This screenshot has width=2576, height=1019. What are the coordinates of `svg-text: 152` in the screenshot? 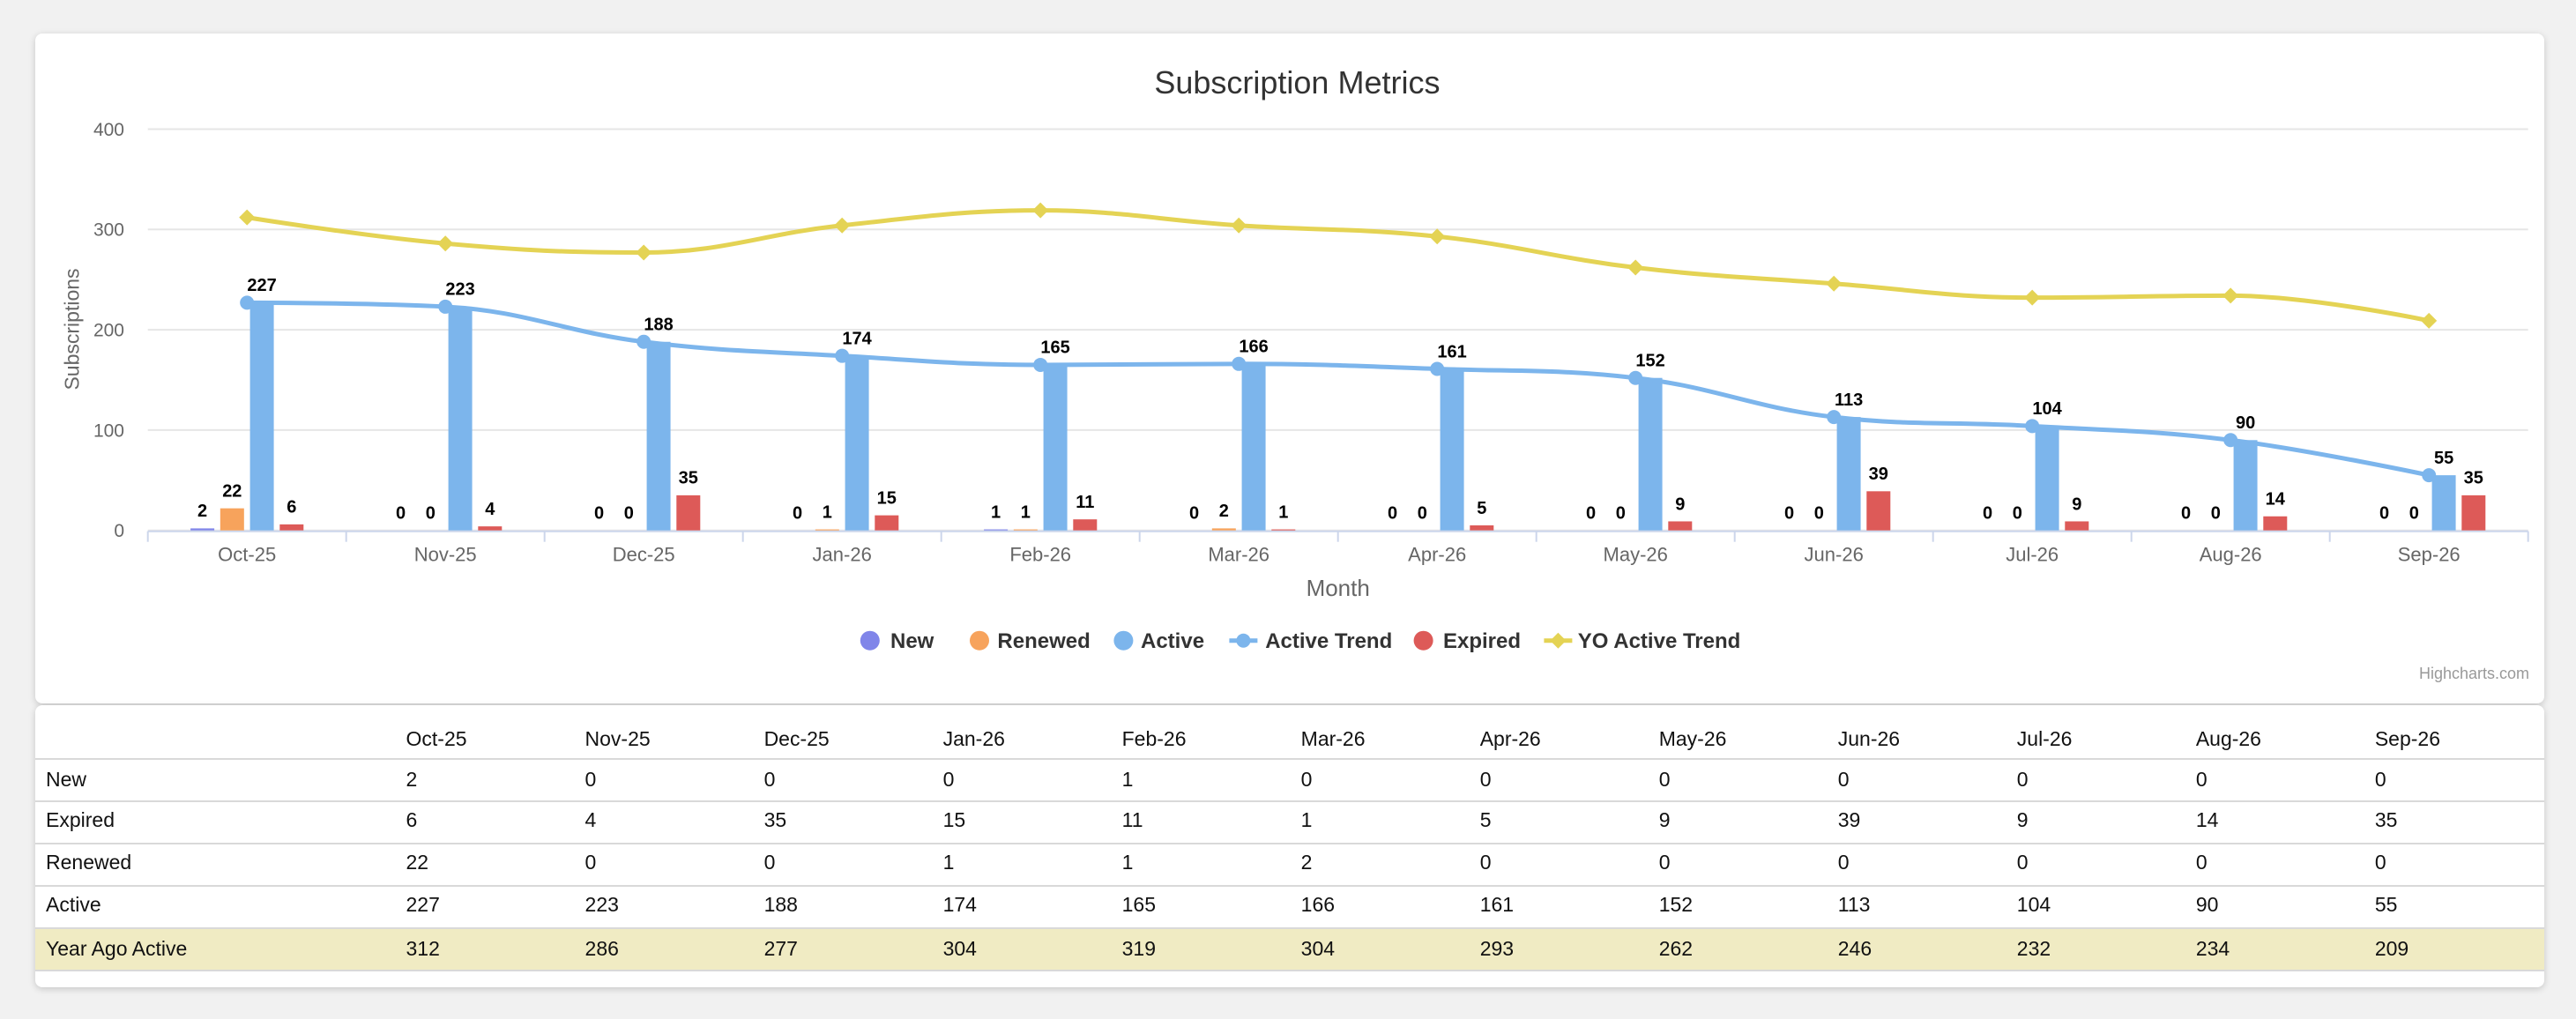 It's located at (1650, 361).